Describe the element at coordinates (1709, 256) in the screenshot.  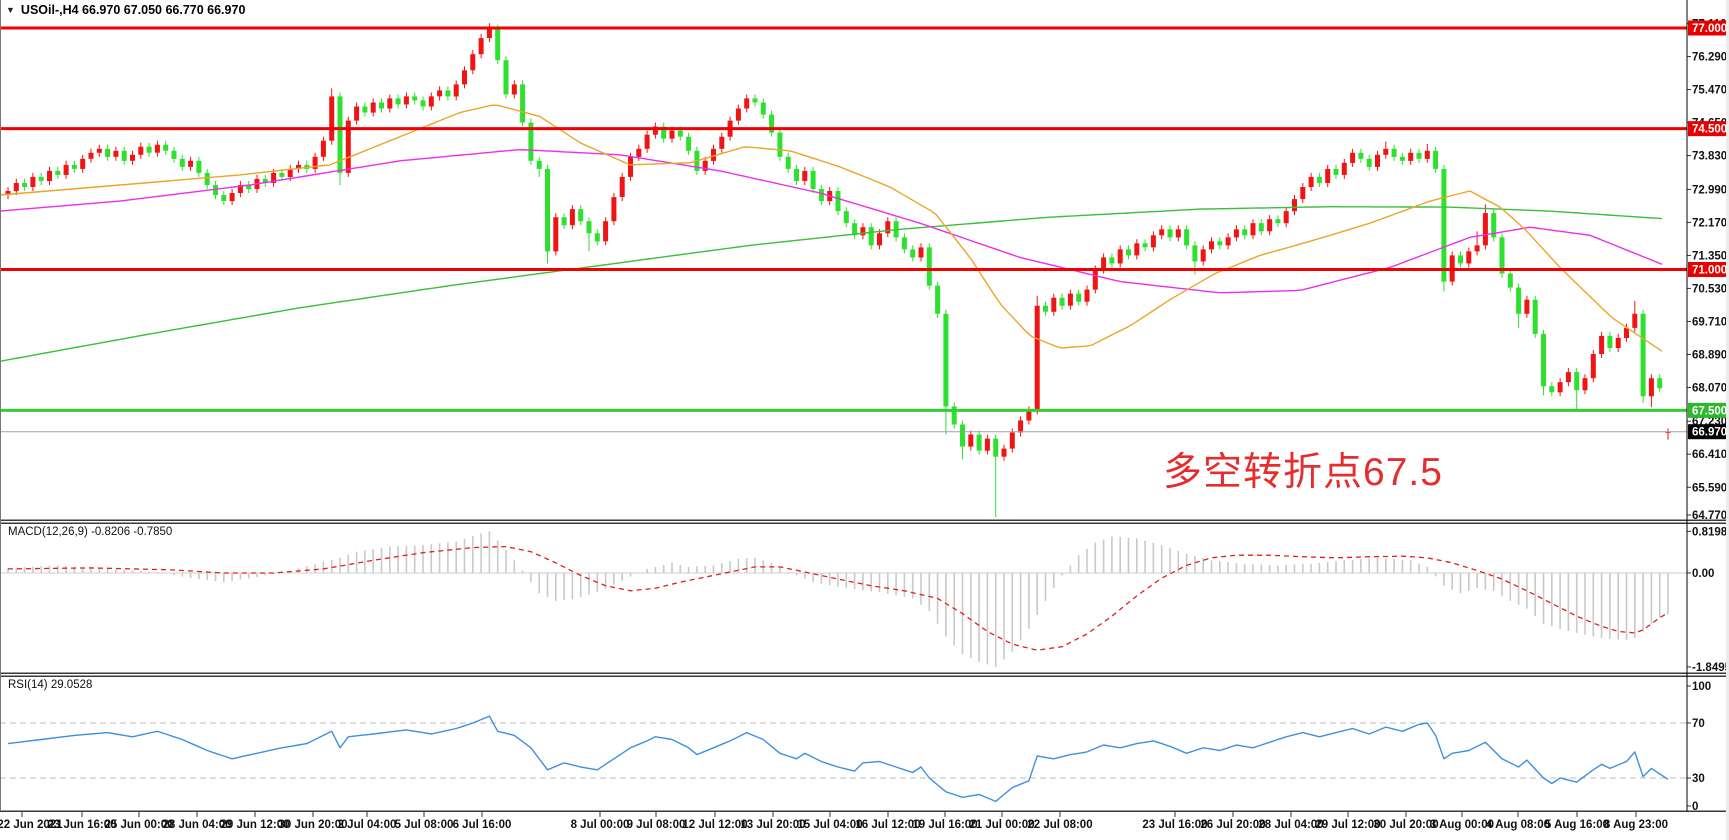
I see `svg-text: 71.350` at that location.